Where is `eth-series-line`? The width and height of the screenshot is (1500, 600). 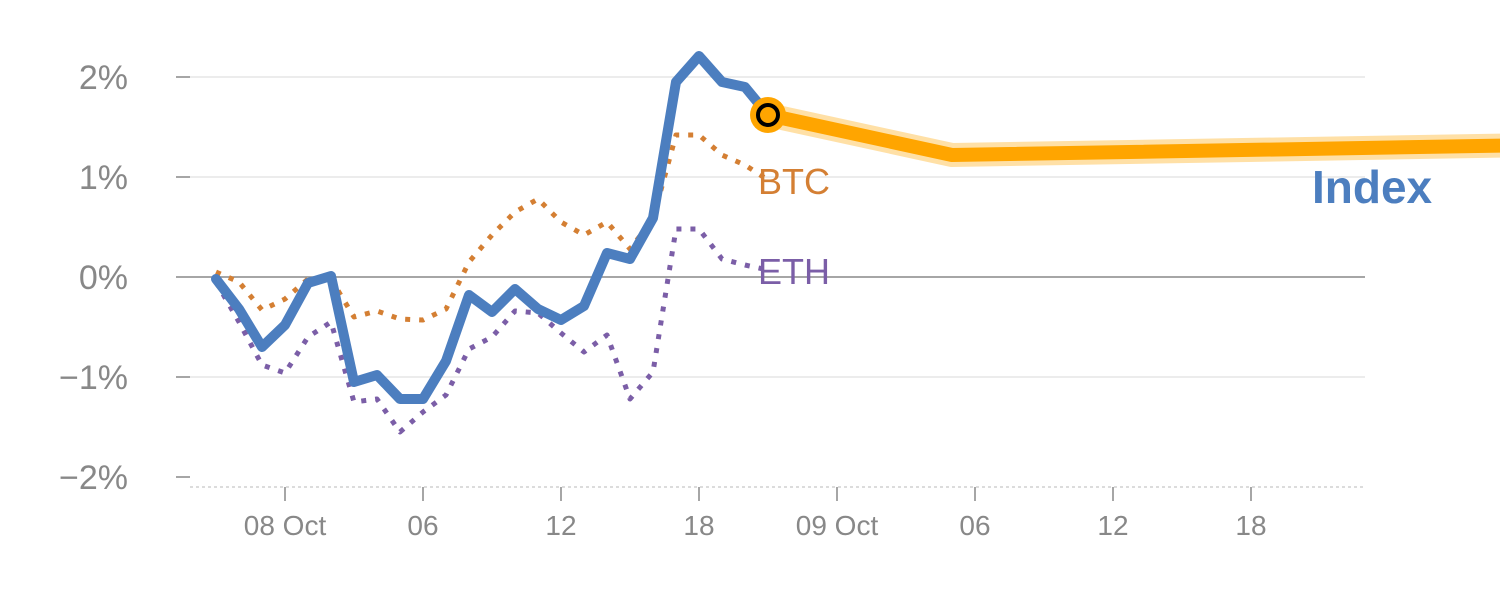 eth-series-line is located at coordinates (491, 330).